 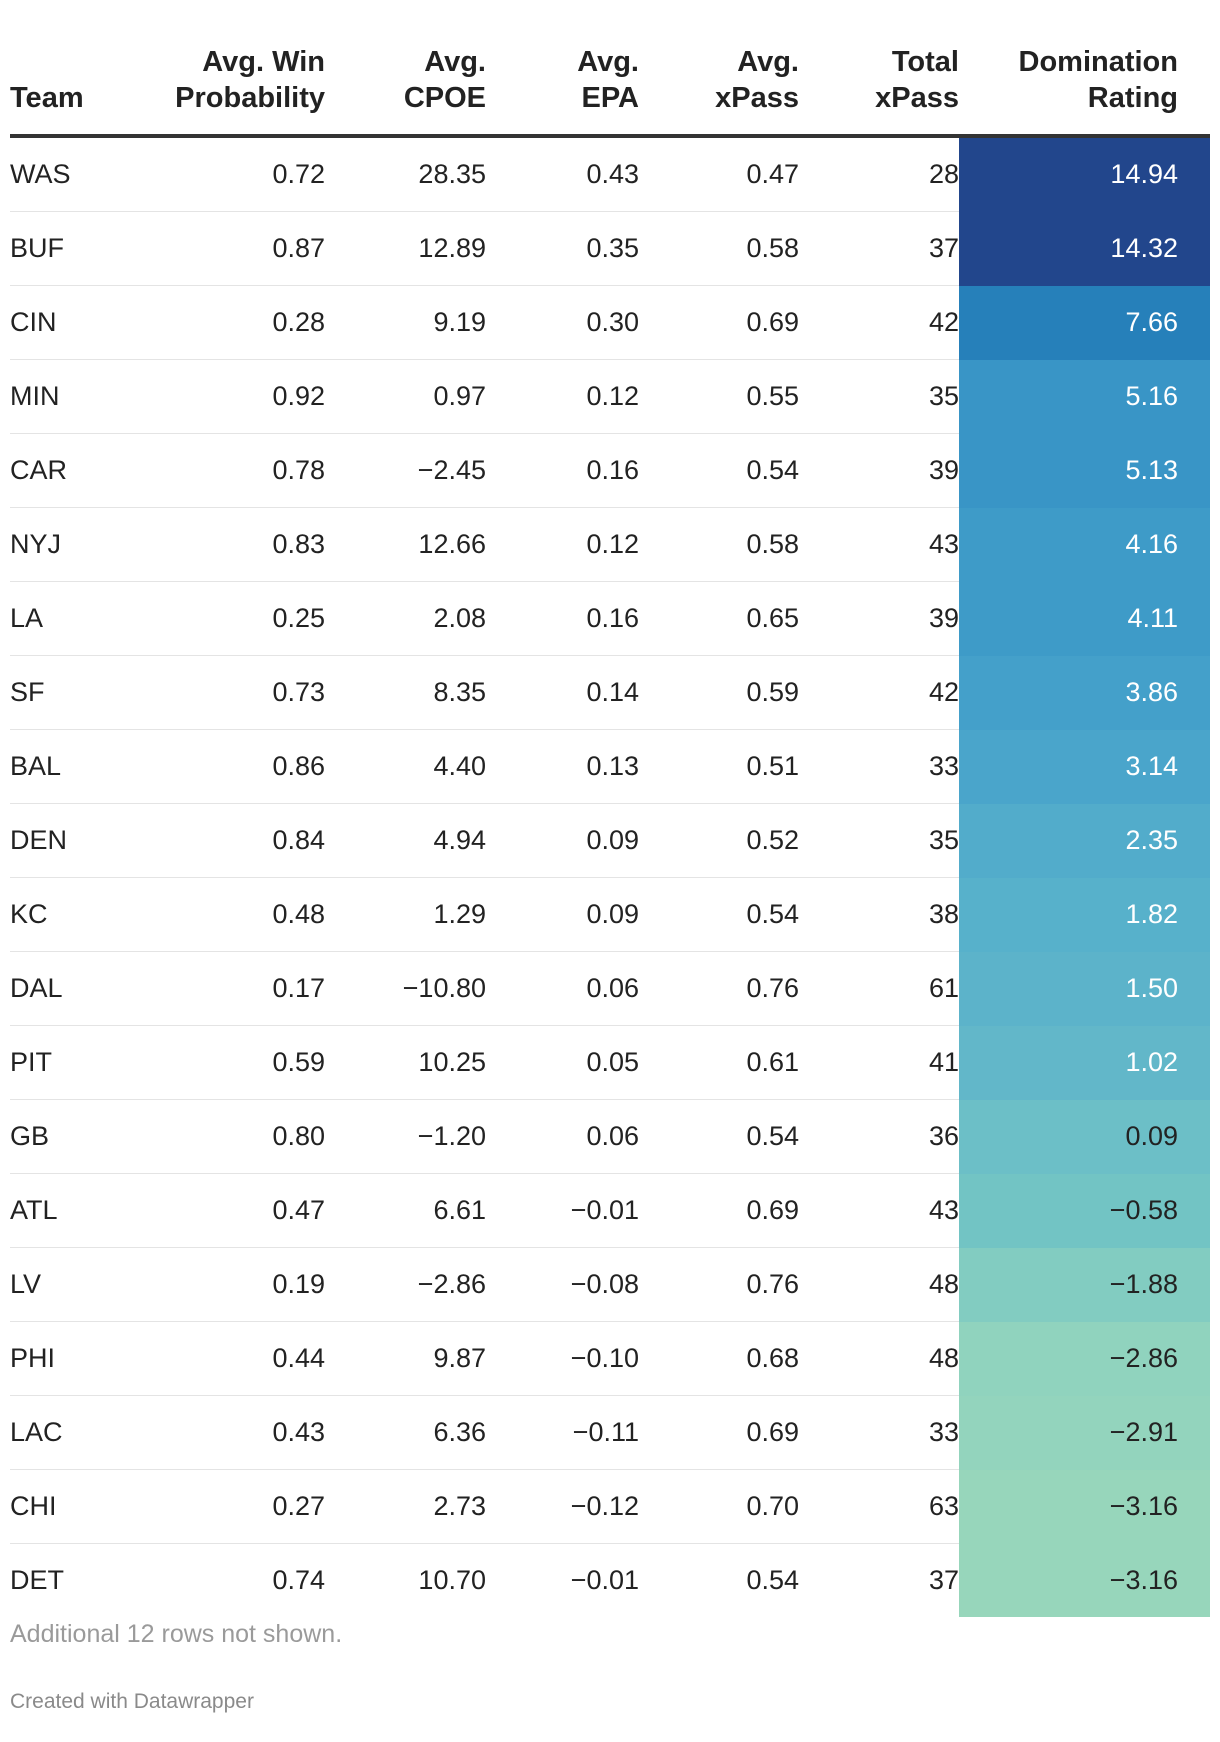 I want to click on cell-total-xpass: 38, so click(x=879, y=914).